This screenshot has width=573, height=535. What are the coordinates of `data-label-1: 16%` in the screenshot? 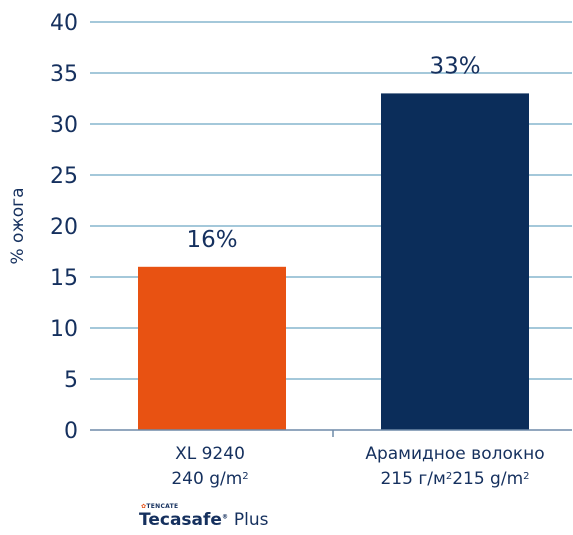 It's located at (211, 240).